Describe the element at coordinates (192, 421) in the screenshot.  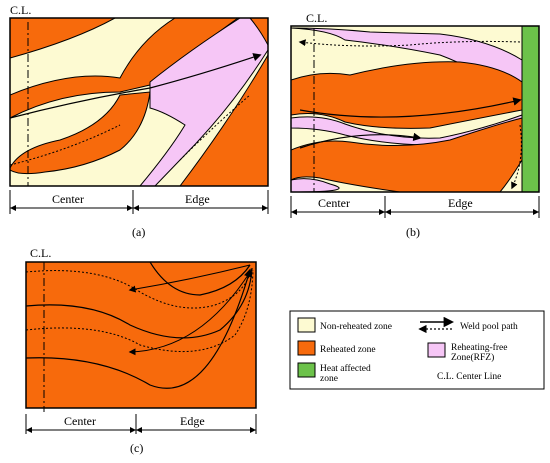
I see `panel-c-edge-label: Edge` at that location.